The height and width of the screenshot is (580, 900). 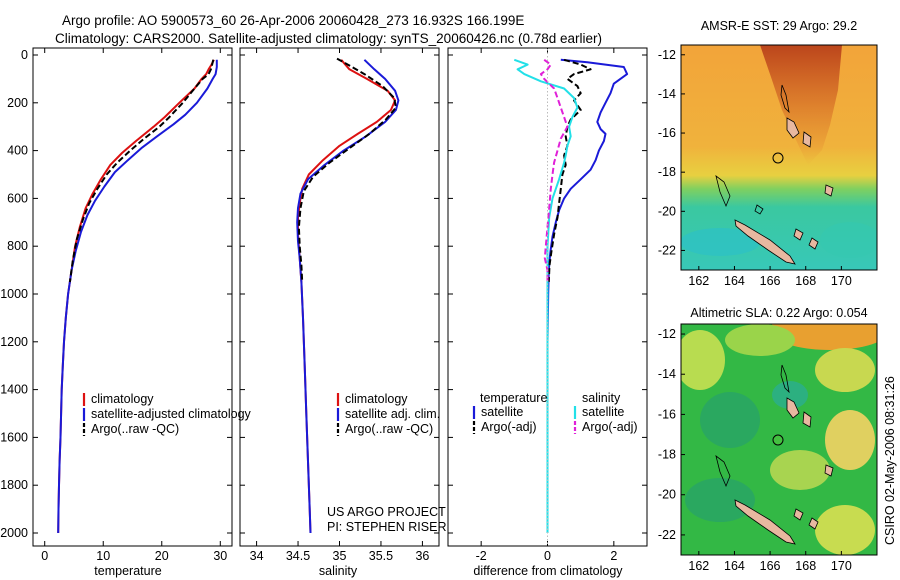 What do you see at coordinates (569, 170) in the screenshot?
I see `series-difference-temperature-argo` at bounding box center [569, 170].